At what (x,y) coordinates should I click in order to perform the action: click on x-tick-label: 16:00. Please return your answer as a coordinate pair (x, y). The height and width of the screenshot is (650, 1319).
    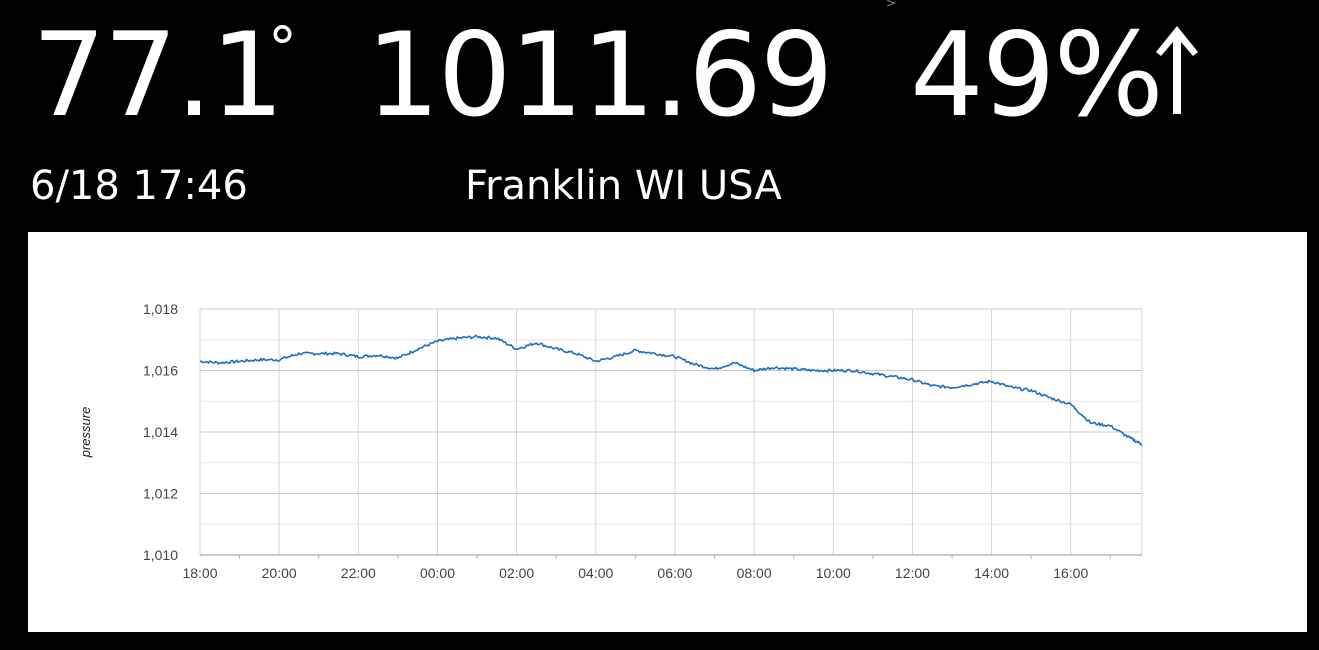
    Looking at the image, I should click on (1070, 573).